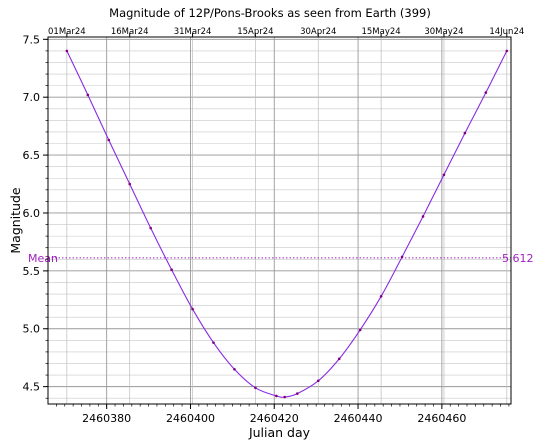 This screenshot has width=540, height=446. What do you see at coordinates (43, 258) in the screenshot?
I see `mean-label: Mean` at bounding box center [43, 258].